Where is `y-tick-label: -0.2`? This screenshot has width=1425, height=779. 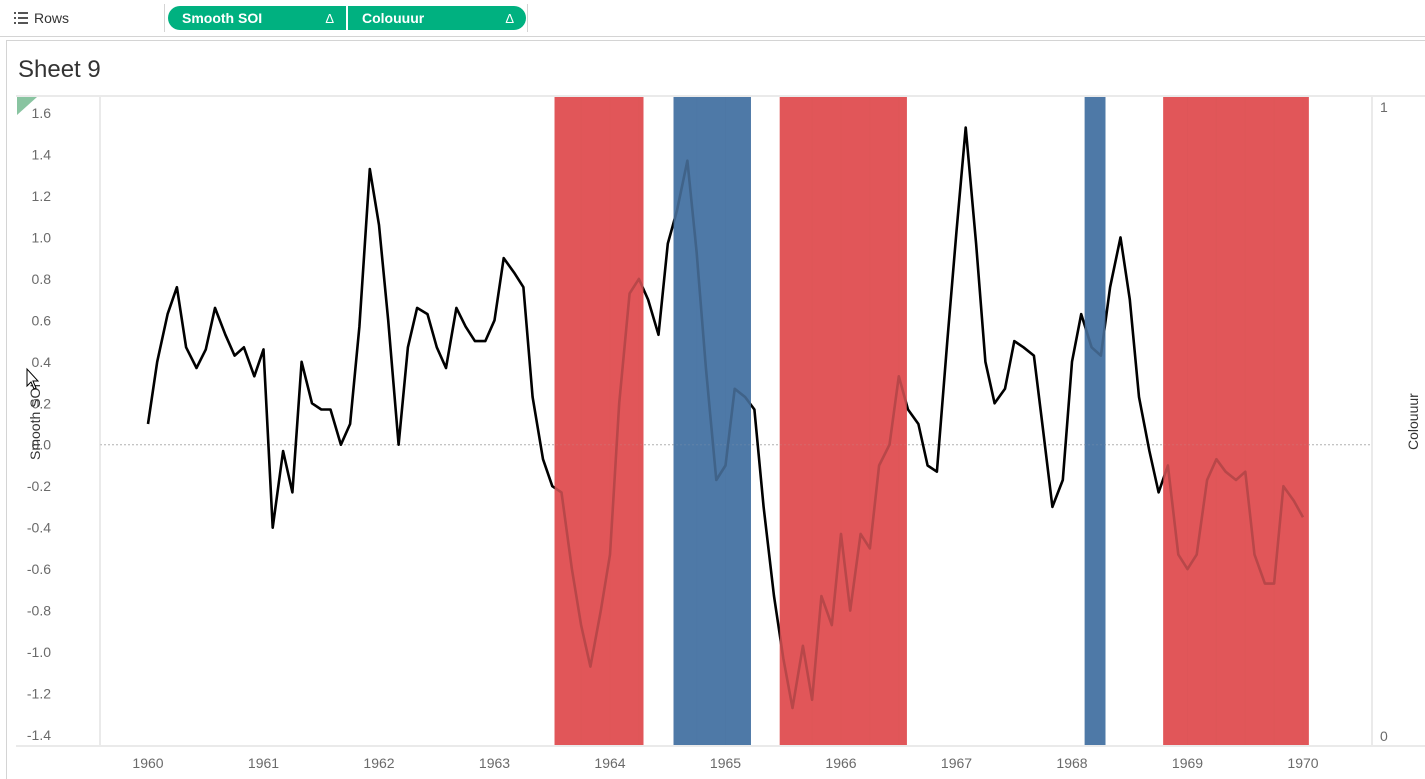
y-tick-label: -0.2 is located at coordinates (39, 486).